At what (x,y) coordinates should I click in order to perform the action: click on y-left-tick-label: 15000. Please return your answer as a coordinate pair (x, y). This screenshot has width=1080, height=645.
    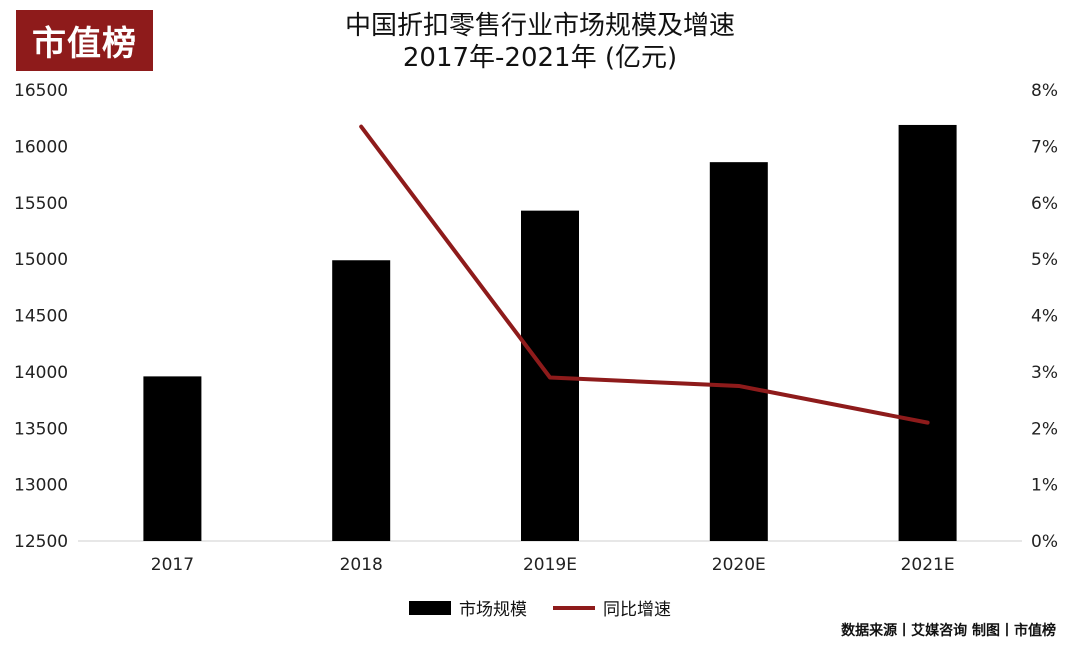
    Looking at the image, I should click on (41, 260).